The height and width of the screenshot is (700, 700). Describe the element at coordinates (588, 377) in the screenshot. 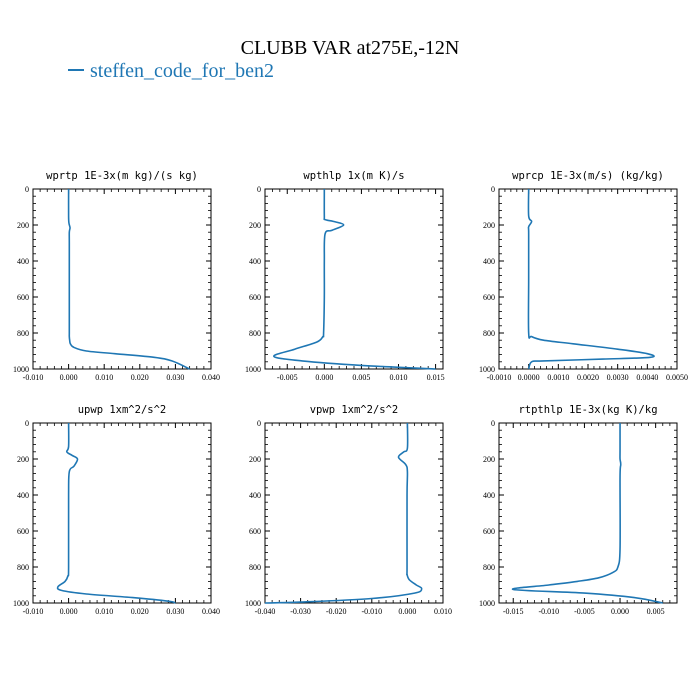

I see `x-tick-label: 0.0020` at that location.